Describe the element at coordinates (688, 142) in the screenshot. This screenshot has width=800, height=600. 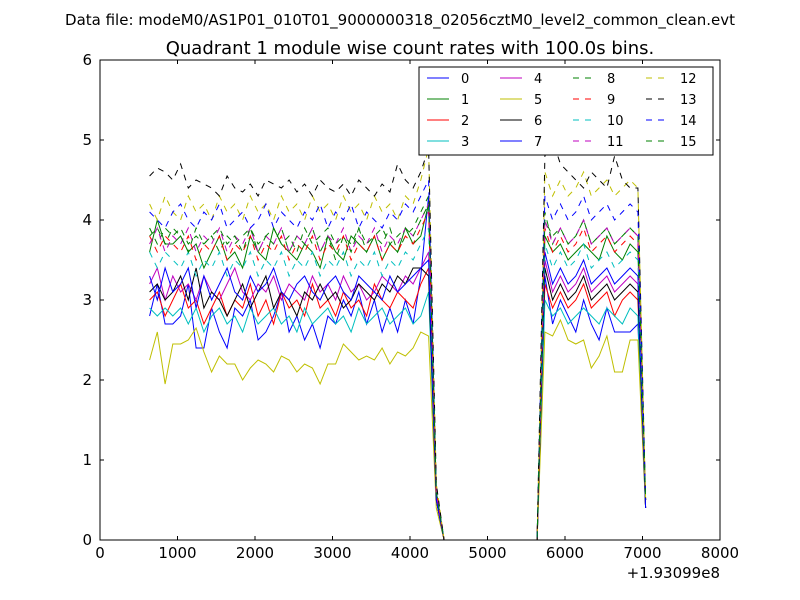
I see `legend-label-15: 15` at that location.